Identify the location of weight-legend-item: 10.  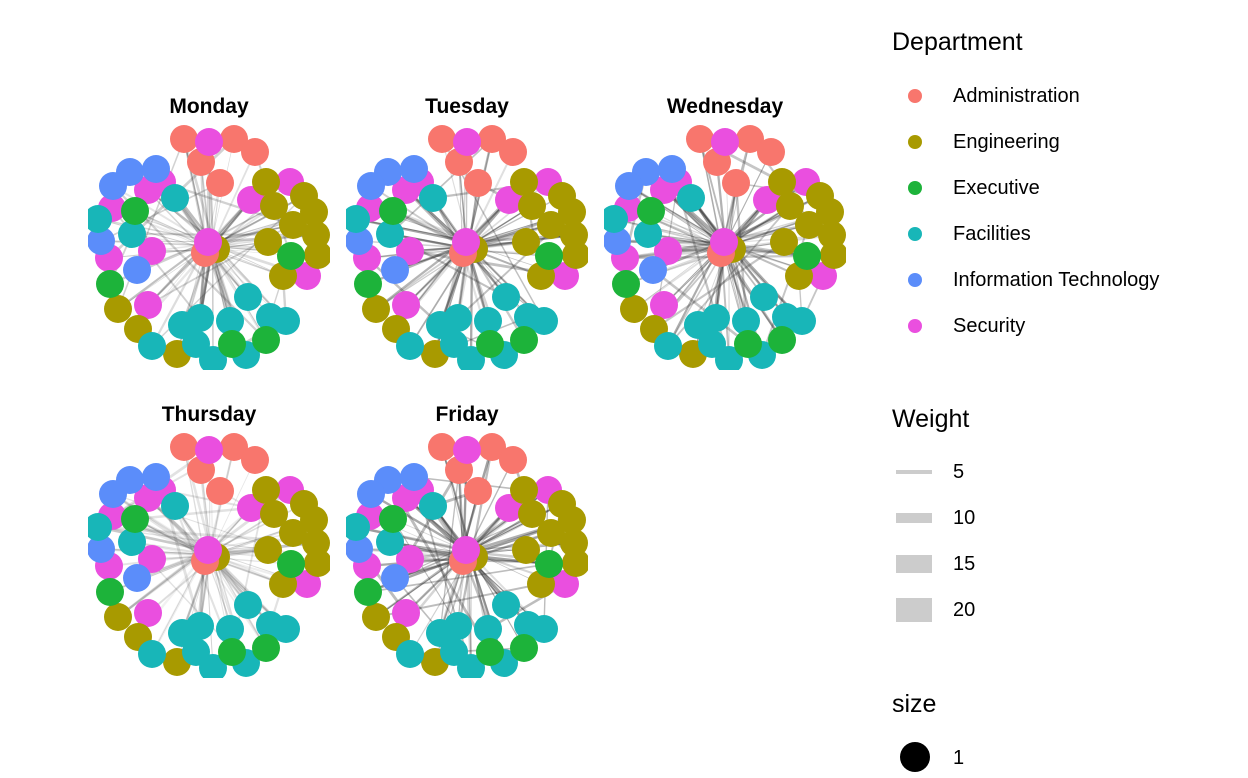
(1062, 518).